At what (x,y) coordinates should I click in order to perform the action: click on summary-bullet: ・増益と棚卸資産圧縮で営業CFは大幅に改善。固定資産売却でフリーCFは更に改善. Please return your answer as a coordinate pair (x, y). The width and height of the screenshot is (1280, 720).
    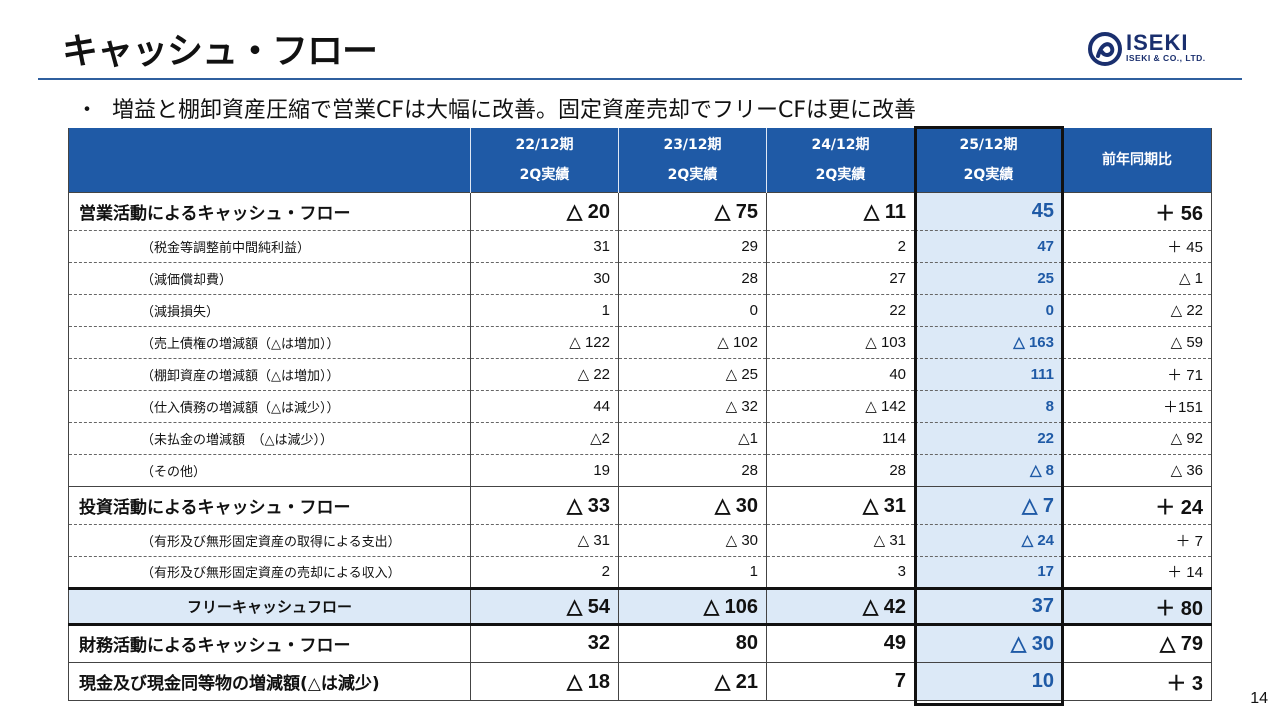
    Looking at the image, I should click on (496, 108).